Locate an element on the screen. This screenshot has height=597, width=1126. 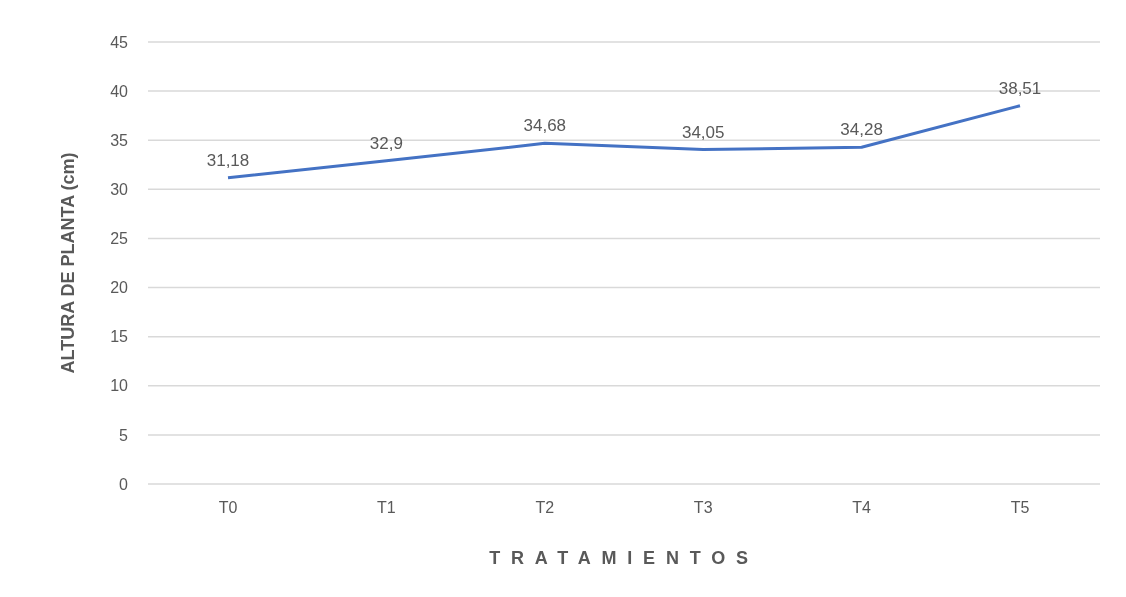
x-tick-label: T0 is located at coordinates (228, 508).